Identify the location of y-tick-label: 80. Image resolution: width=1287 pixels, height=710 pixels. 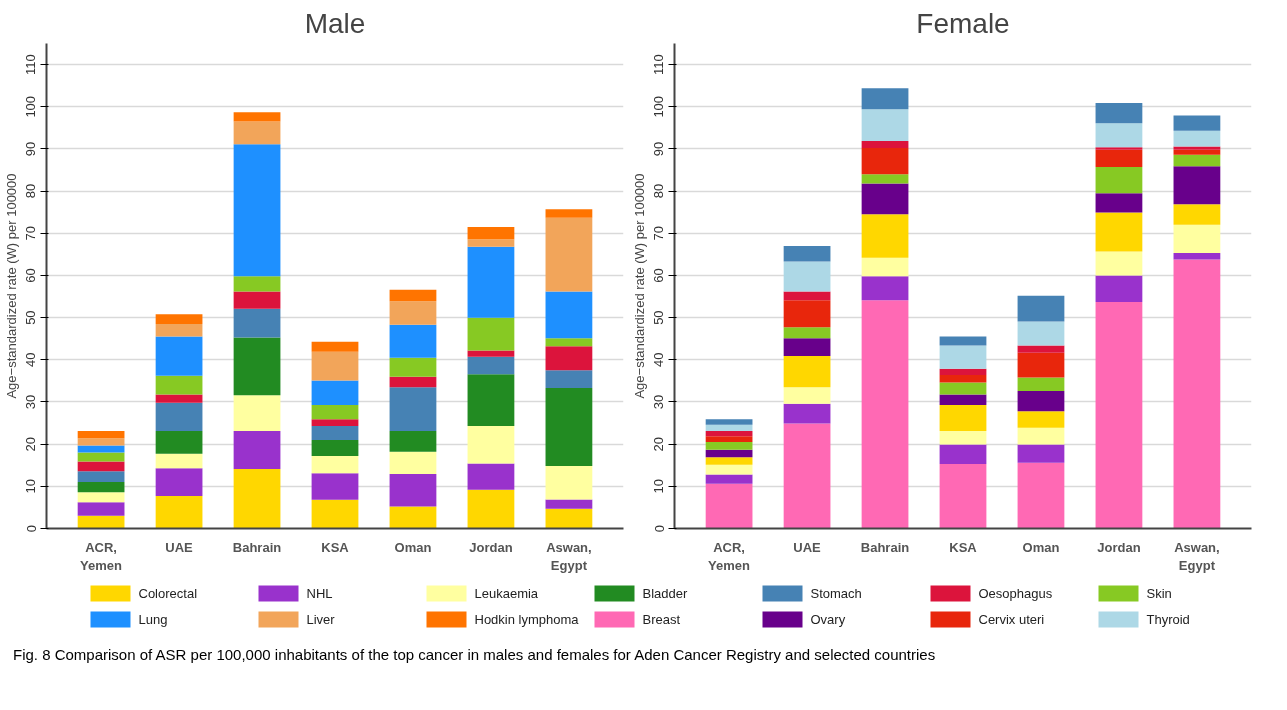
(31, 191).